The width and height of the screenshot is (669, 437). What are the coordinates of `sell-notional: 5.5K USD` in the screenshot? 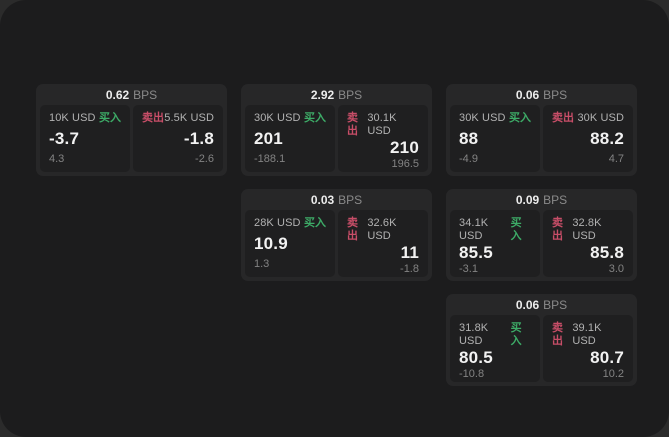 It's located at (189, 118).